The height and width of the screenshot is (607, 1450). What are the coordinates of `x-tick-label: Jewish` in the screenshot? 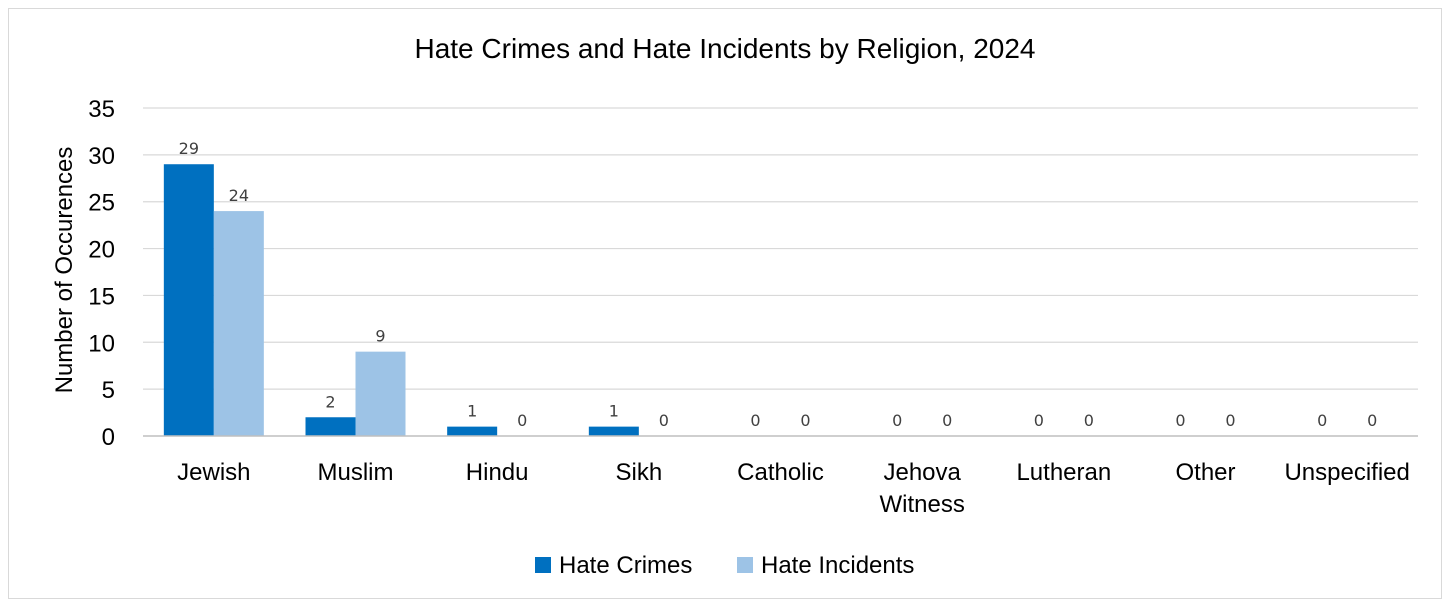 It's located at (213, 472).